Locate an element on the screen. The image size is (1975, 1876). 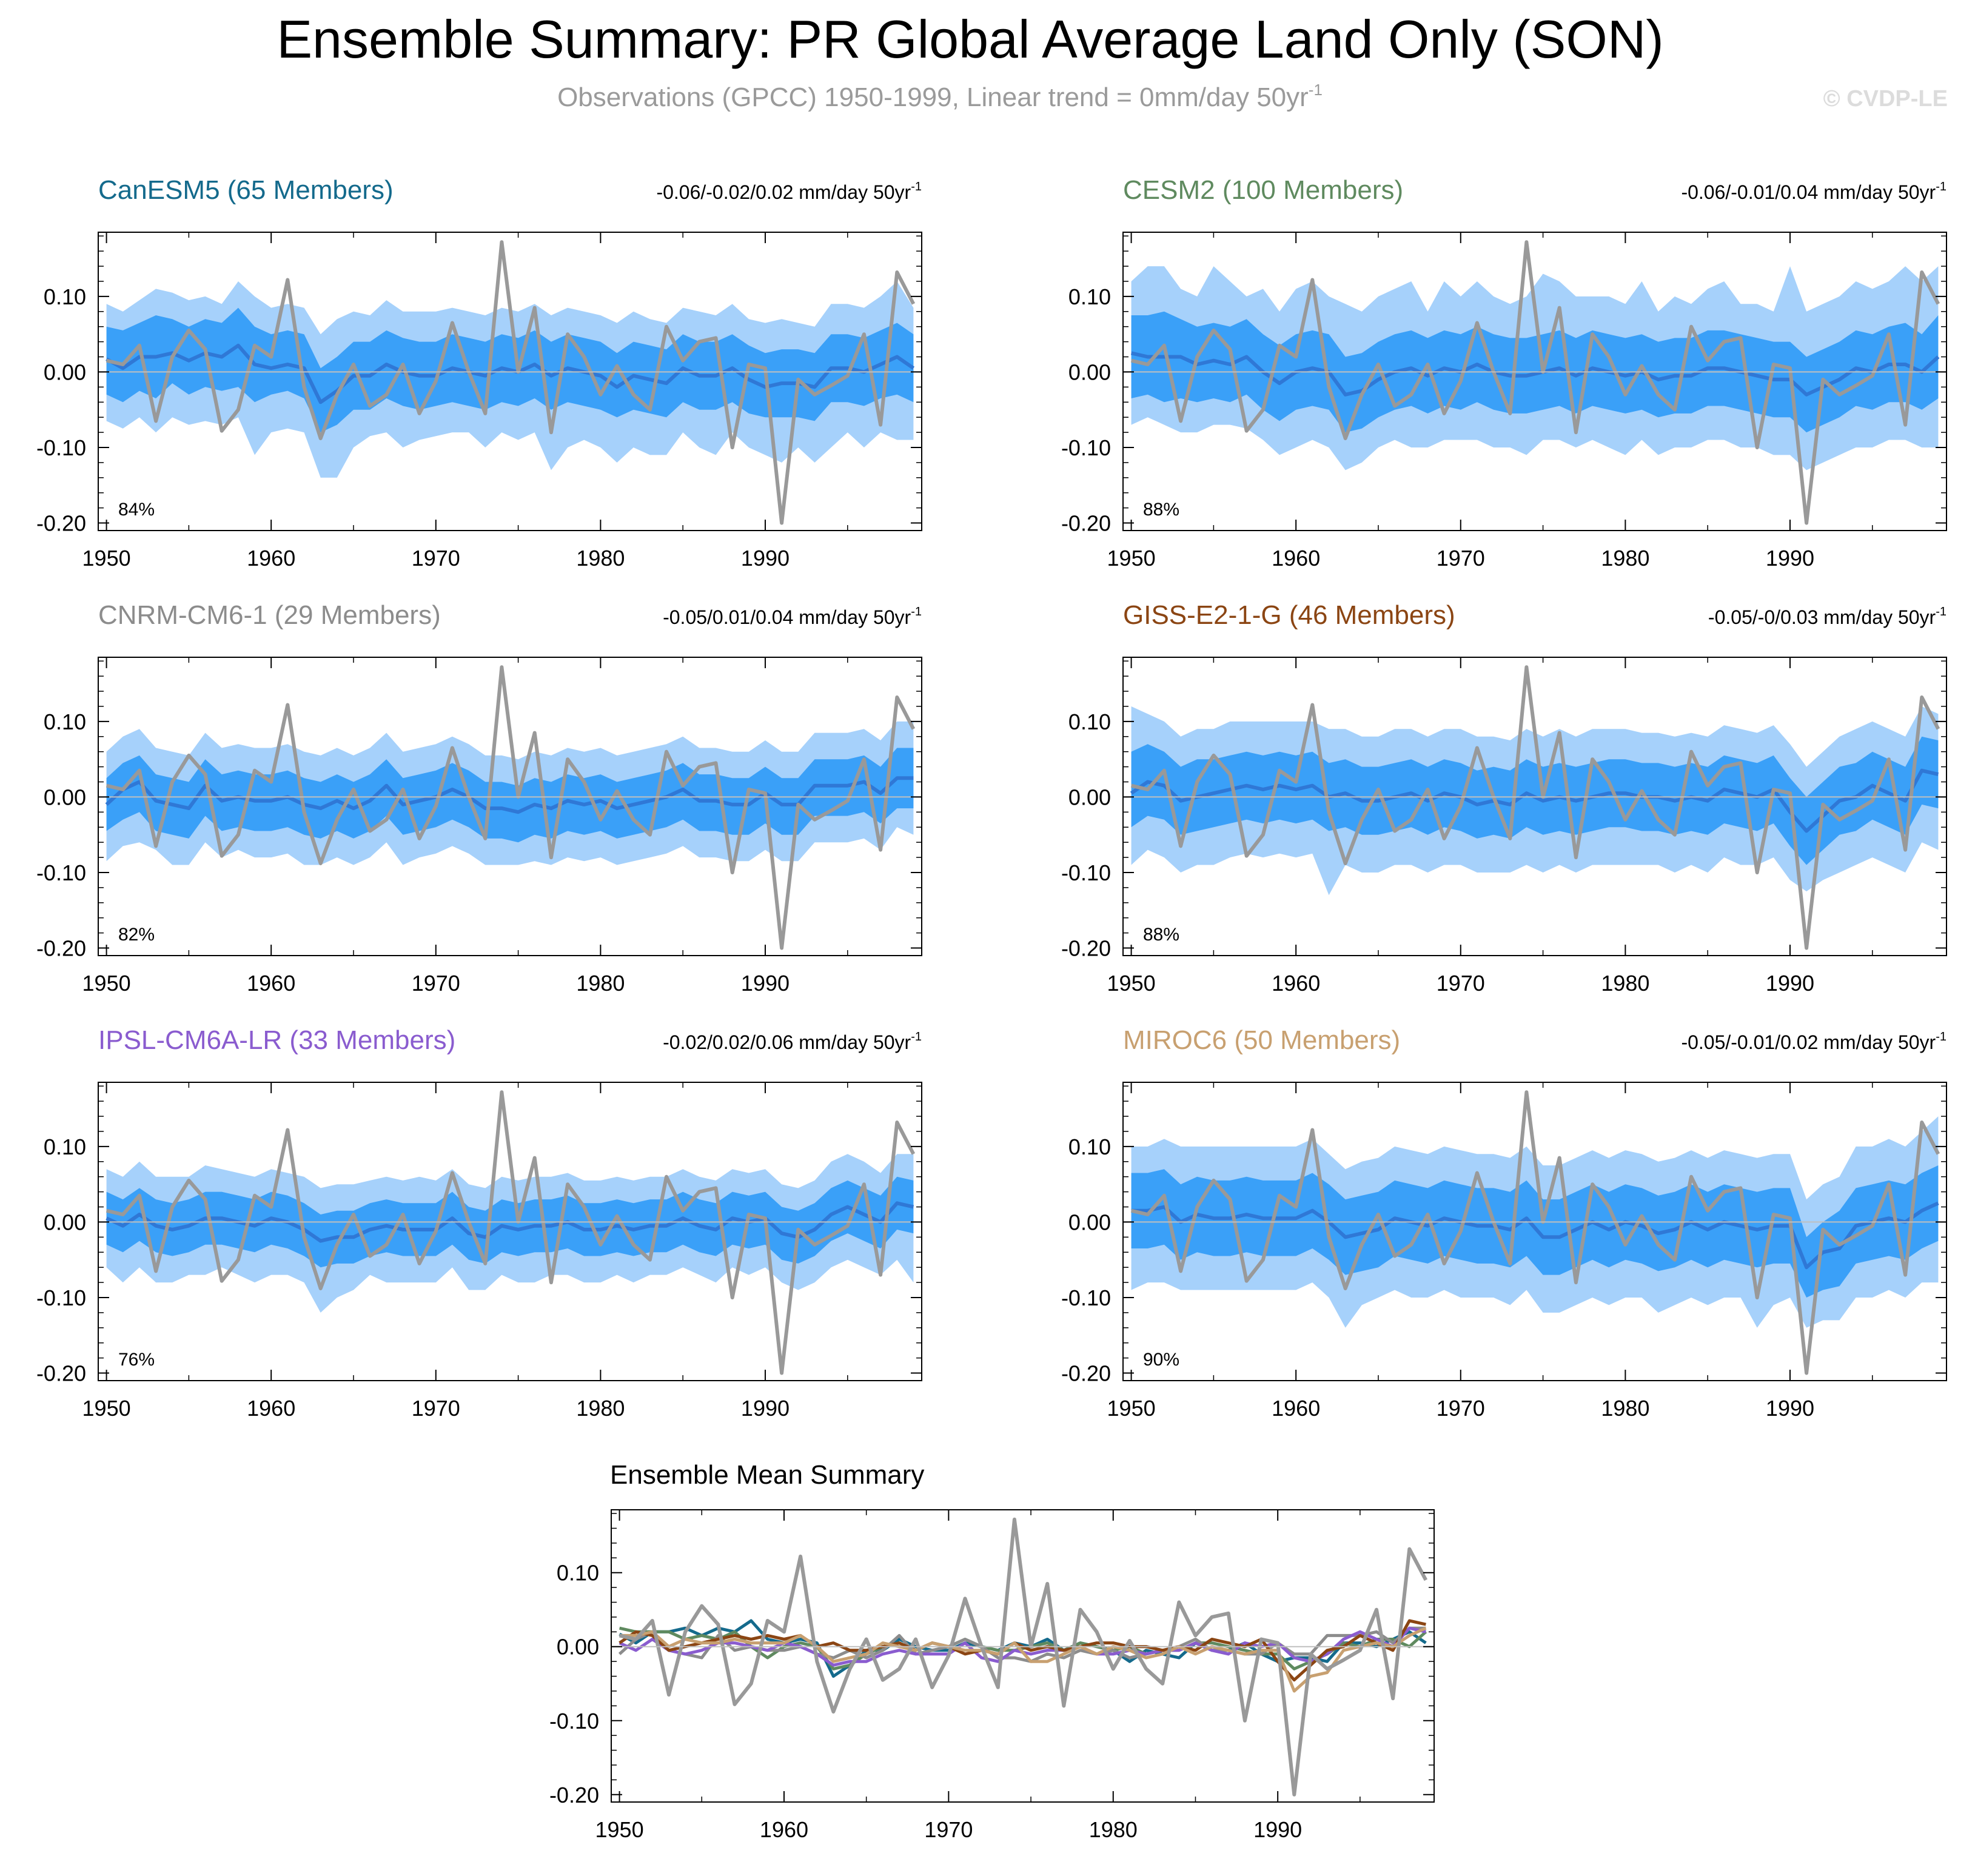
trend-label: -0.06/-0.01/0.04 mm/day 50yr-1 is located at coordinates (1813, 191).